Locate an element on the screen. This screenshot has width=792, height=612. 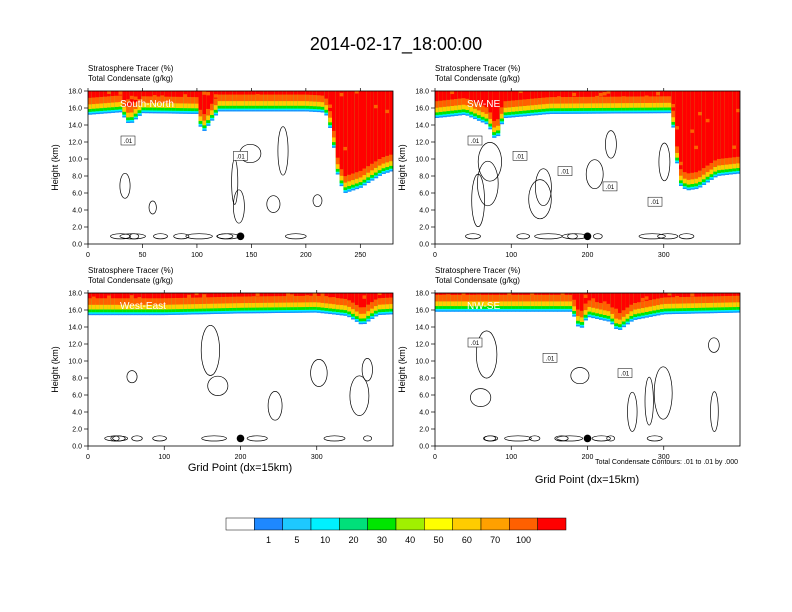
x-tick-label: 150 is located at coordinates (252, 255).